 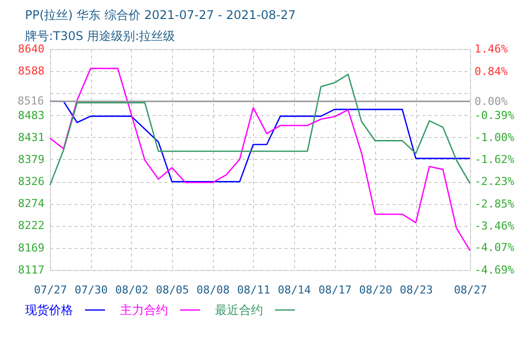 I want to click on y2-tick-label: -3.46%, so click(x=494, y=225).